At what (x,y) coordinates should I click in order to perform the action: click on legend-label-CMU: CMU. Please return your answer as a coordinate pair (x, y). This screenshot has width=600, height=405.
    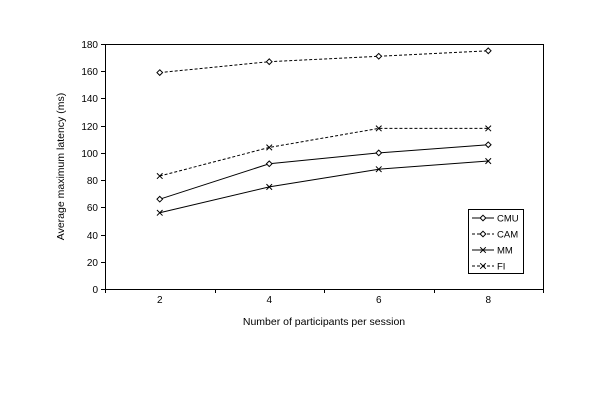
    Looking at the image, I should click on (508, 219).